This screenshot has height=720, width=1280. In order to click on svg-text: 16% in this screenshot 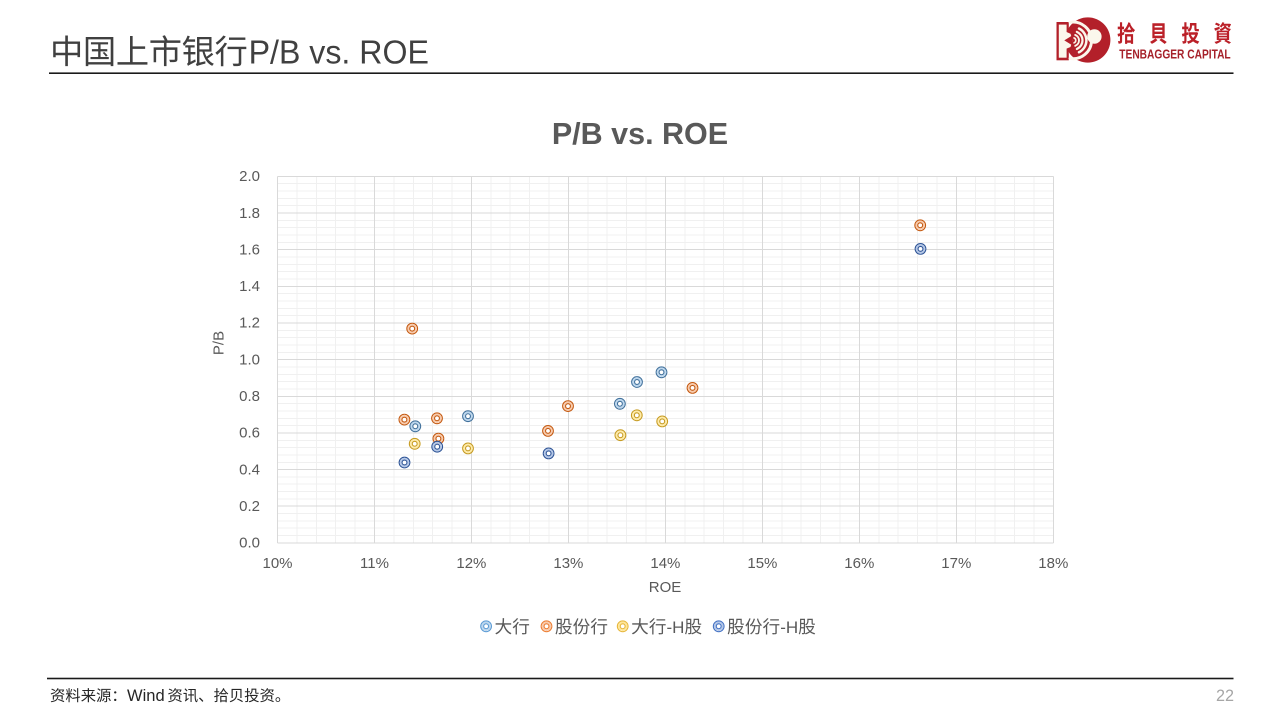, I will do `click(859, 563)`.